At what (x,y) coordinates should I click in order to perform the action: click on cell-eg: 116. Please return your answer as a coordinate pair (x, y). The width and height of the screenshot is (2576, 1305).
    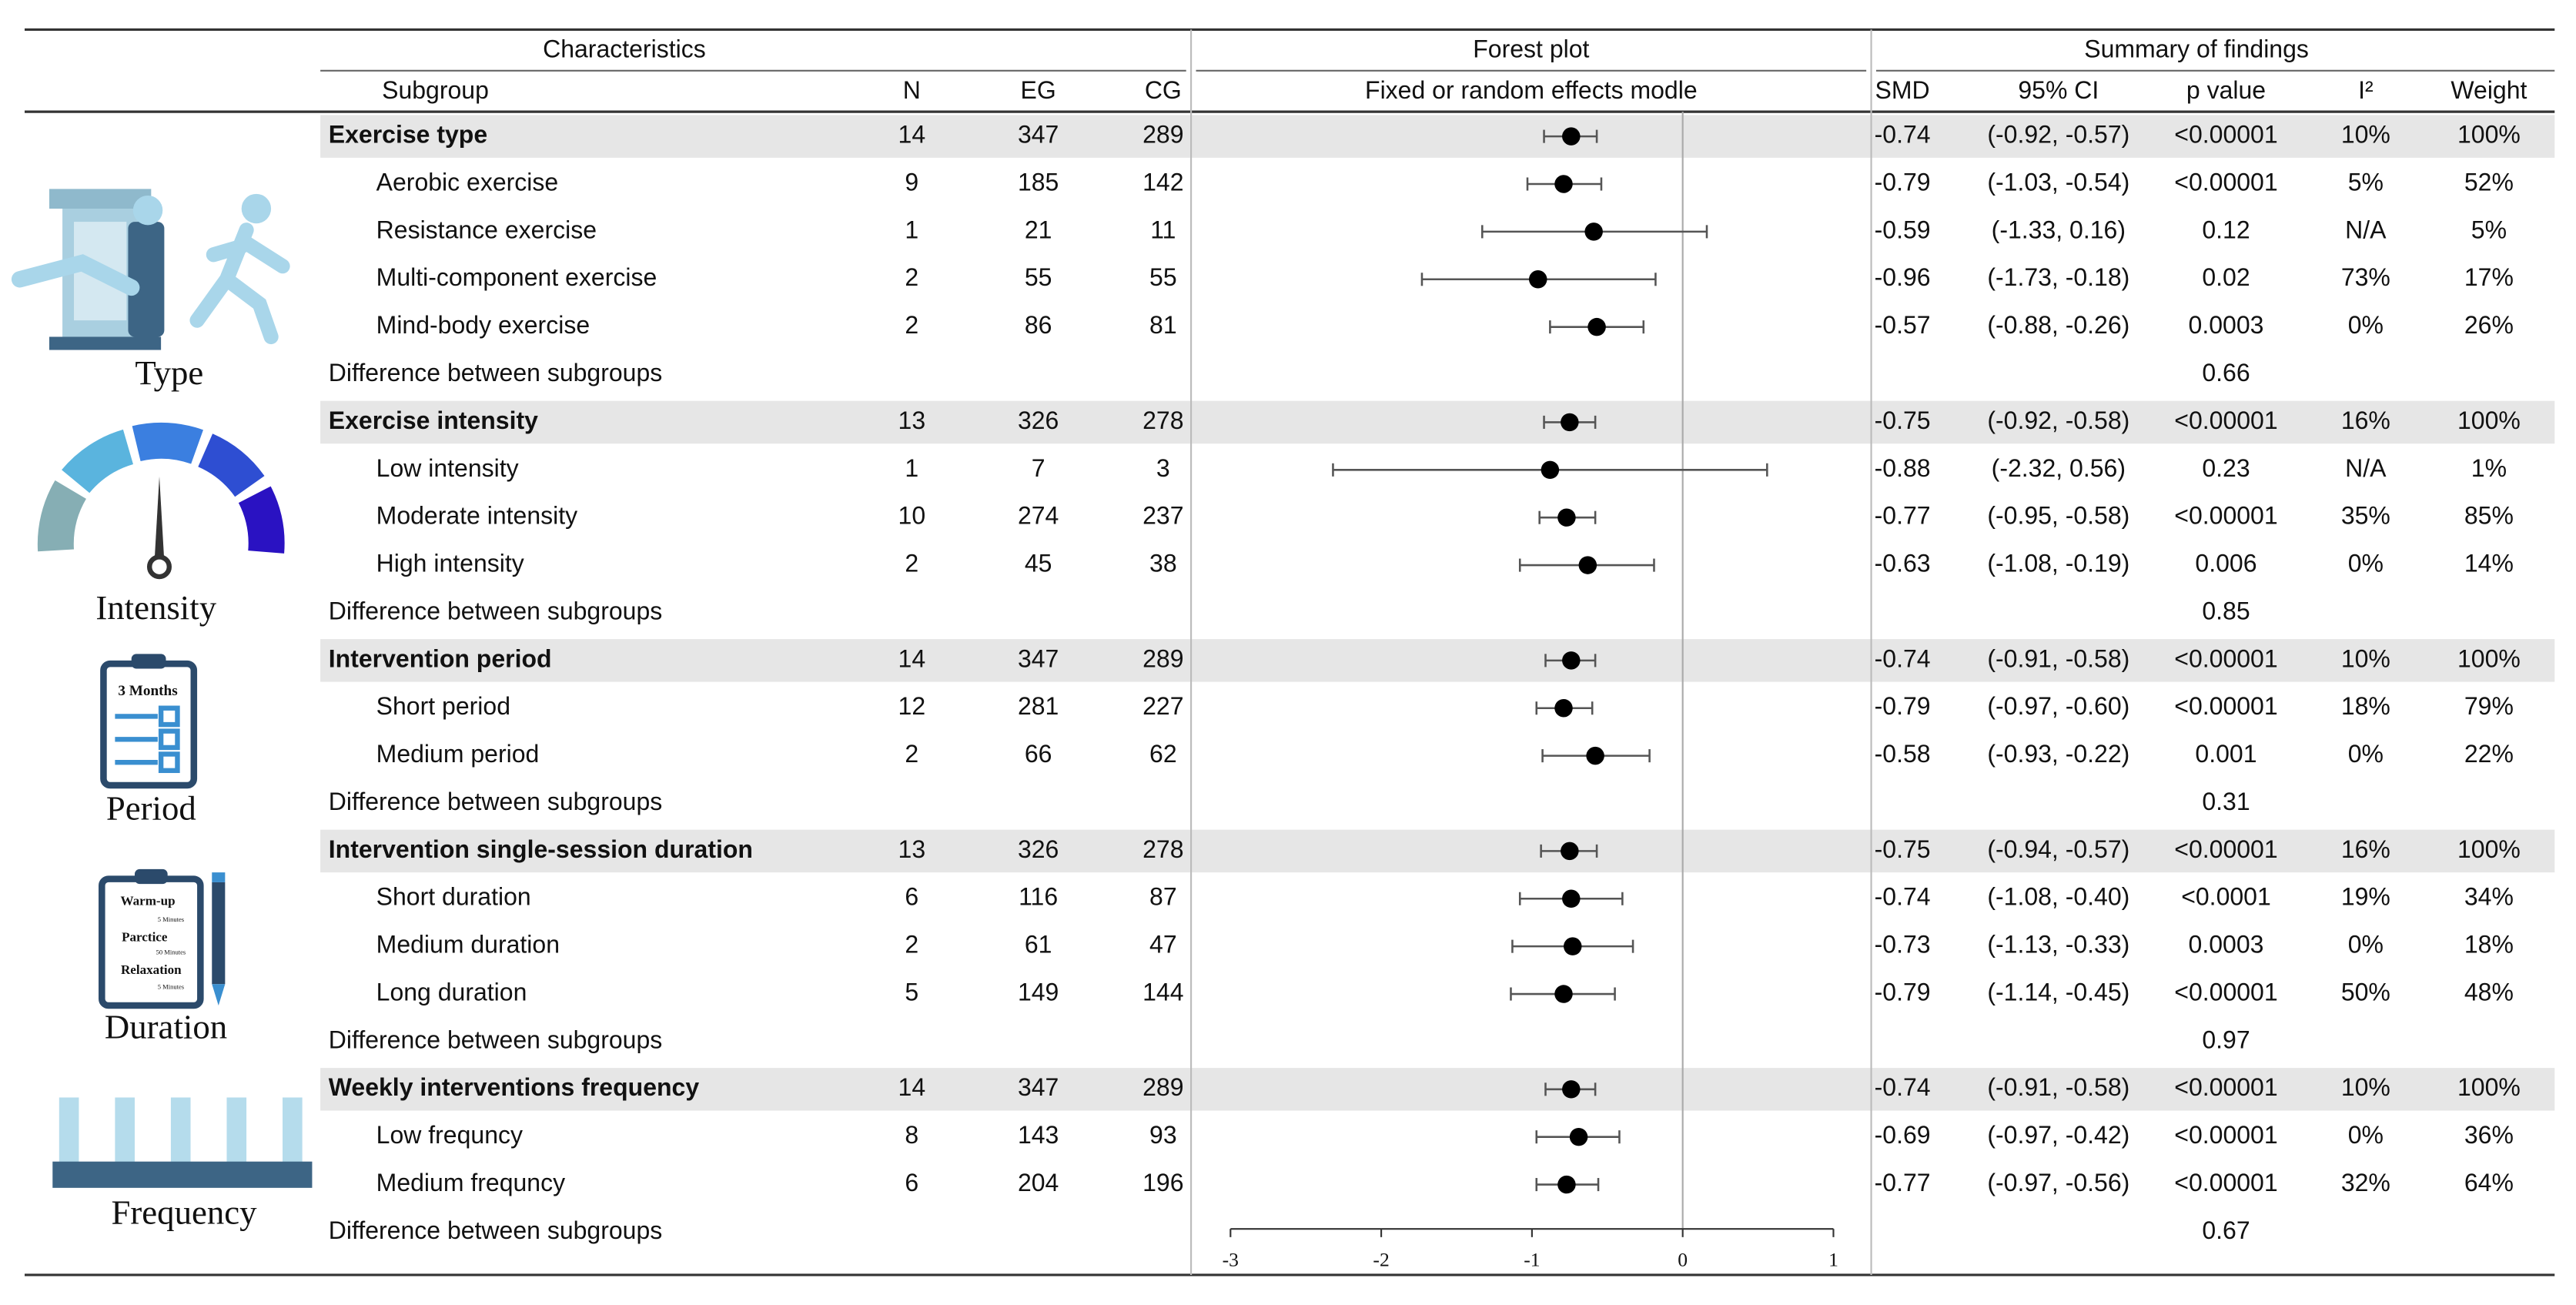
    Looking at the image, I should click on (1038, 897).